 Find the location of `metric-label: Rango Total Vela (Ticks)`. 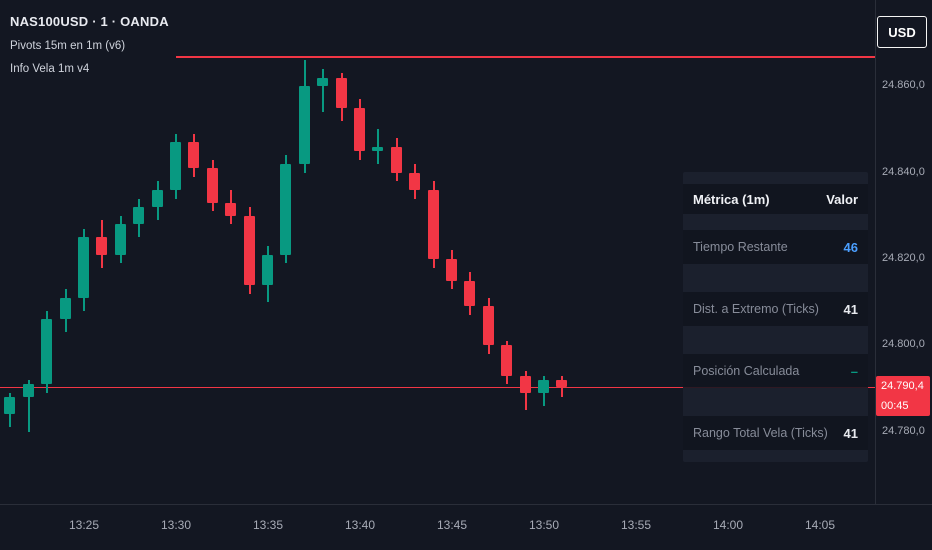

metric-label: Rango Total Vela (Ticks) is located at coordinates (760, 433).